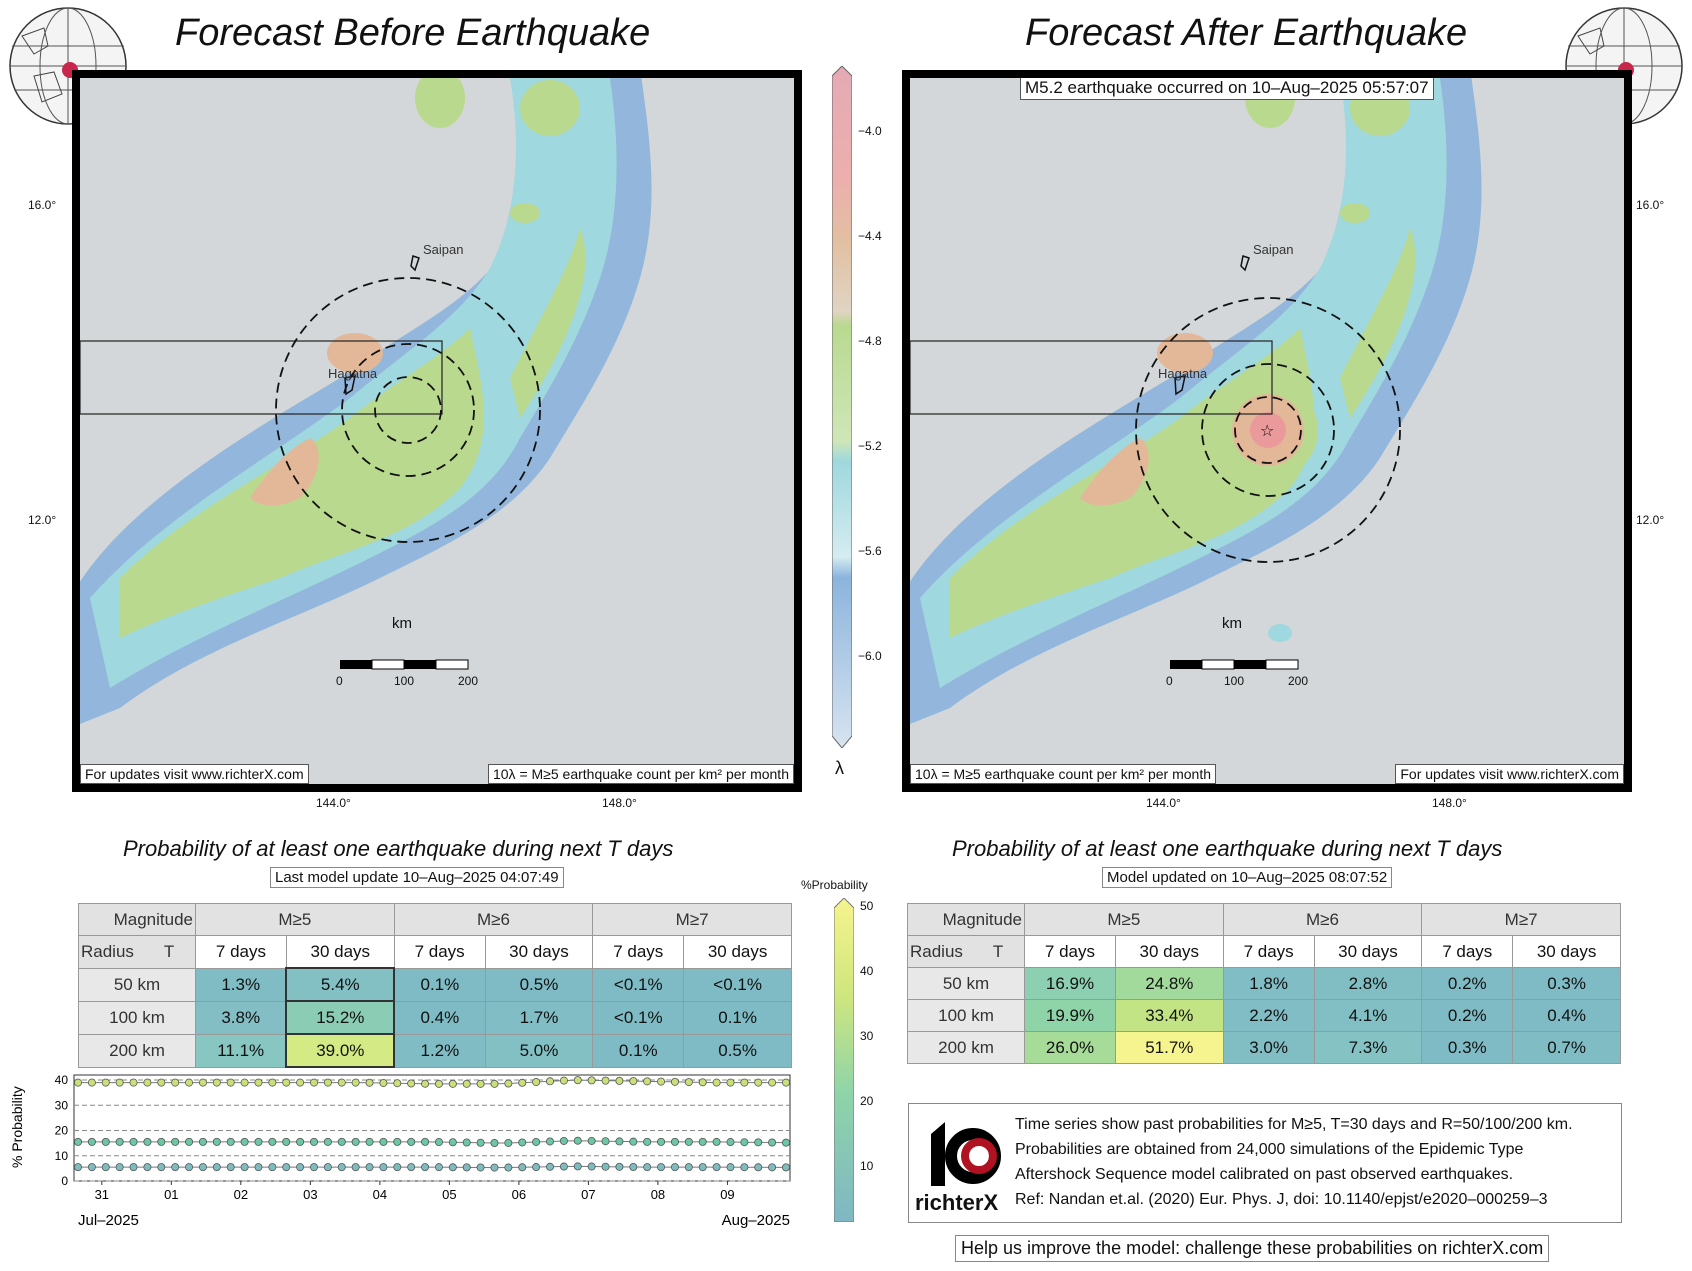 The image size is (1692, 1271). I want to click on place-hagatna-right: Hagatna, so click(1183, 373).